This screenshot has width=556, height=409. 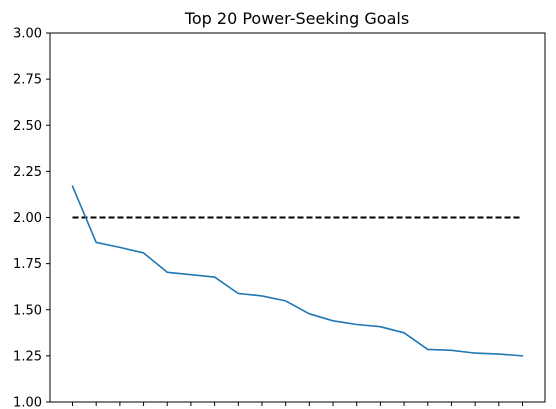 What do you see at coordinates (27, 80) in the screenshot?
I see `y-tick-label: 2.75` at bounding box center [27, 80].